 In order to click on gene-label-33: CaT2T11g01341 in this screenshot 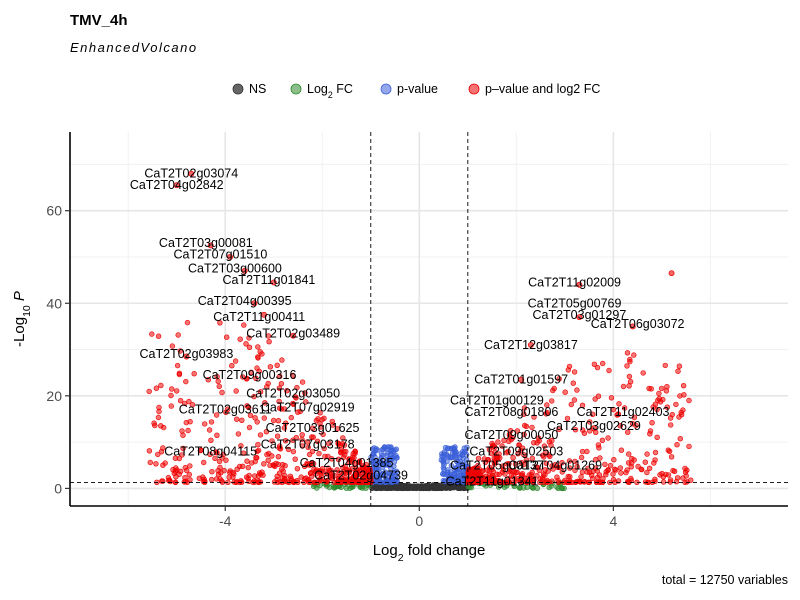, I will do `click(492, 481)`.